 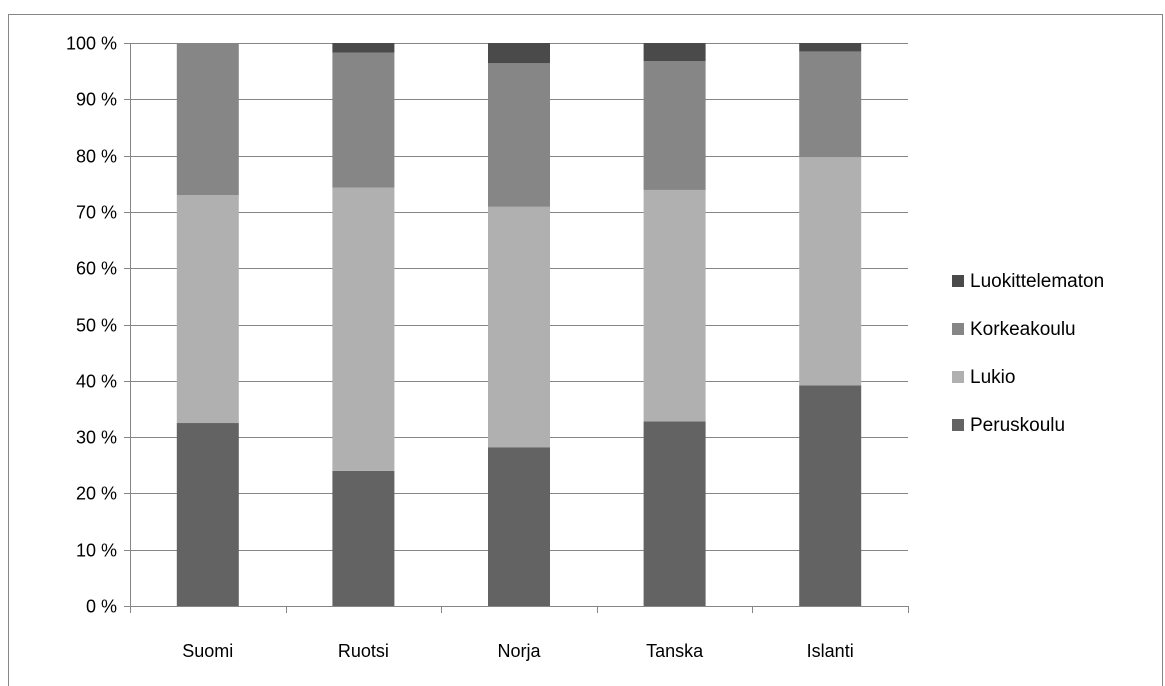 What do you see at coordinates (1037, 281) in the screenshot?
I see `legend-label: Luokittelematon` at bounding box center [1037, 281].